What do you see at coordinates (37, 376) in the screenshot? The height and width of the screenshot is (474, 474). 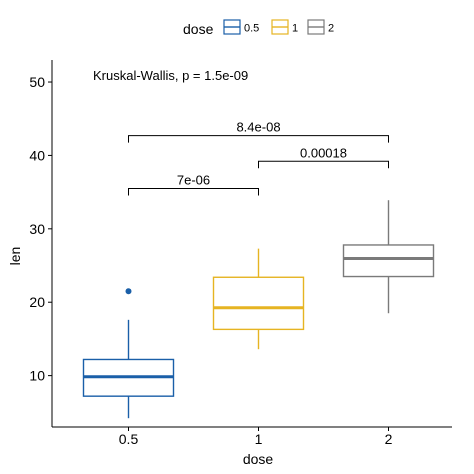 I see `y-tick-label: 10` at bounding box center [37, 376].